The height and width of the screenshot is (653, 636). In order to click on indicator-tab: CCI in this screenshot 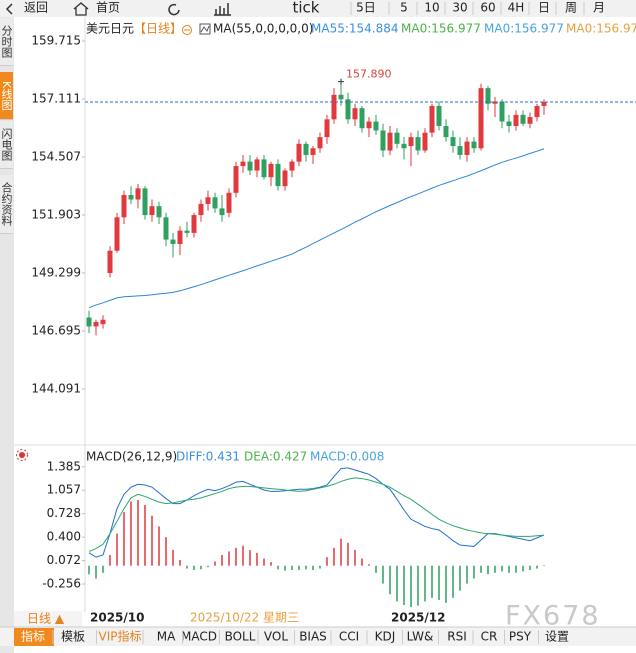, I will do `click(349, 637)`.